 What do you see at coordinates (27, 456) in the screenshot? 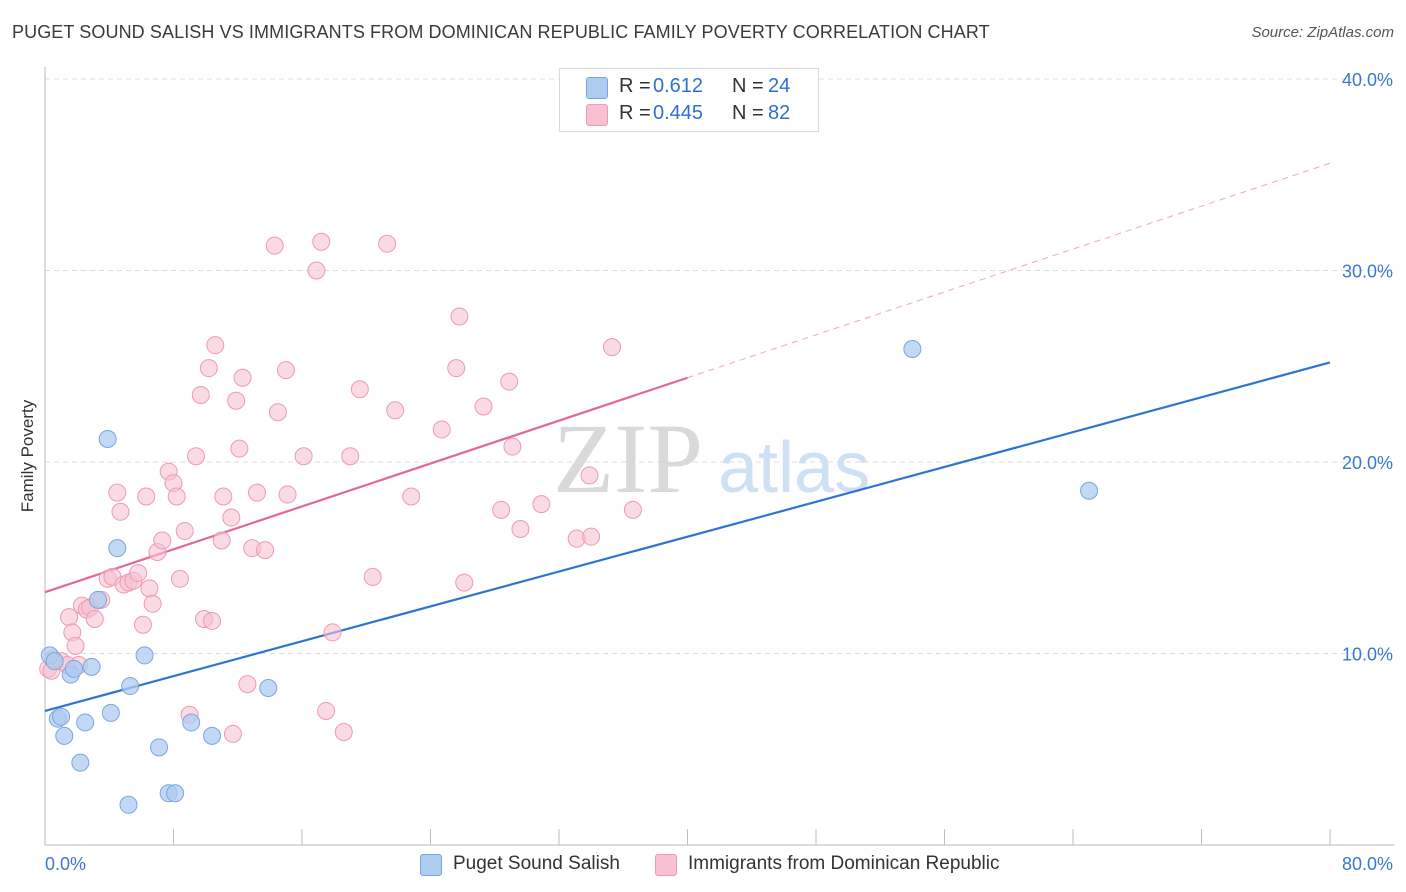
I see `y-axis-label: Family Poverty` at bounding box center [27, 456].